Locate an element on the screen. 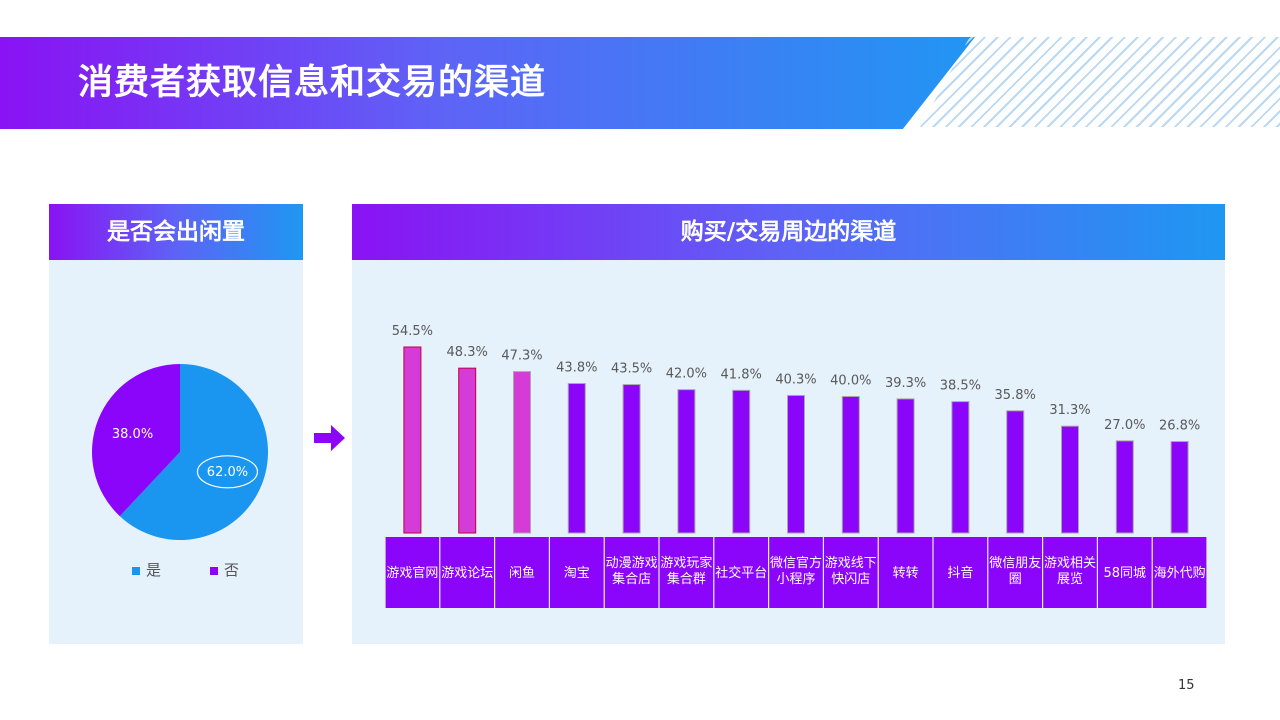  bar-value-label: 39.3% is located at coordinates (905, 383).